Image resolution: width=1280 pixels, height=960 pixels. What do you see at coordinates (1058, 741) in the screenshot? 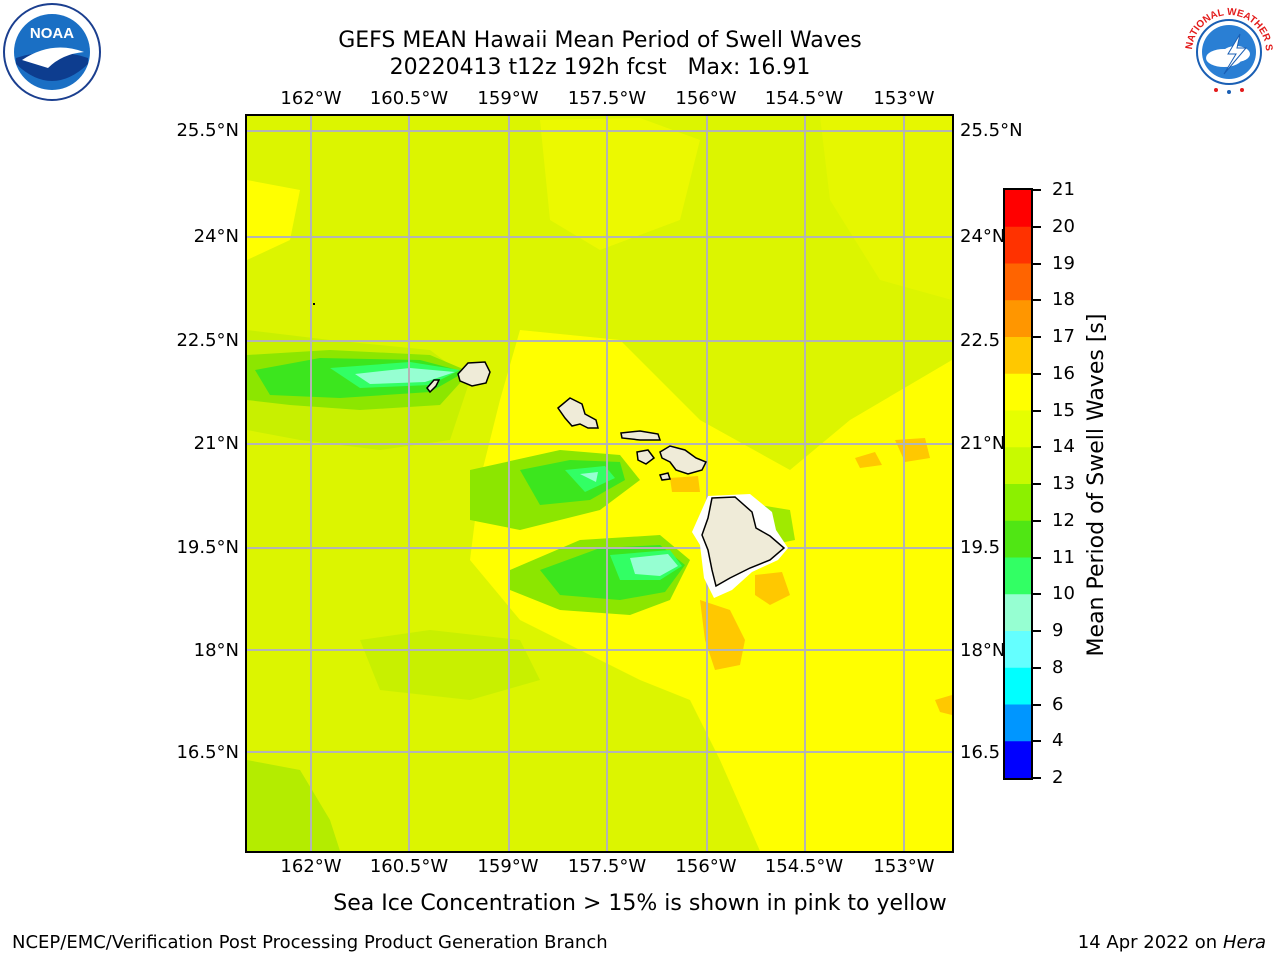
I see `colorbar-tick-label: 4` at bounding box center [1058, 741].